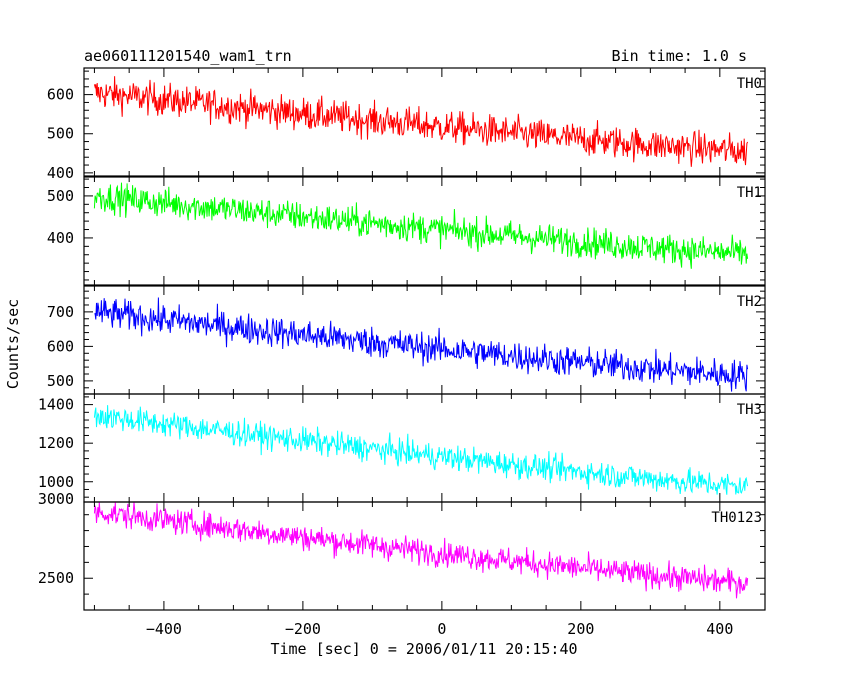 This screenshot has width=850, height=680. Describe the element at coordinates (749, 302) in the screenshot. I see `panel-label: TH2` at that location.